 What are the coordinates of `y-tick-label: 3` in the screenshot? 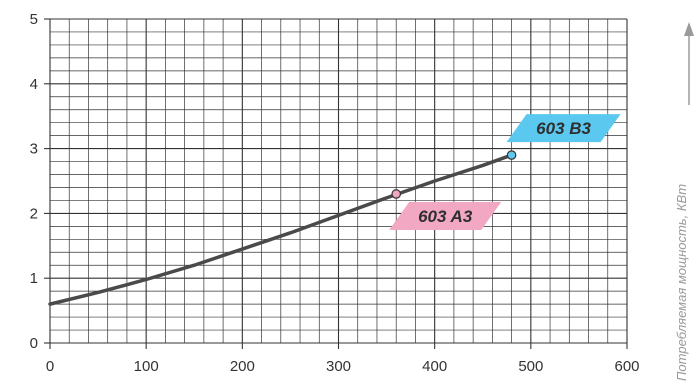 It's located at (34, 149).